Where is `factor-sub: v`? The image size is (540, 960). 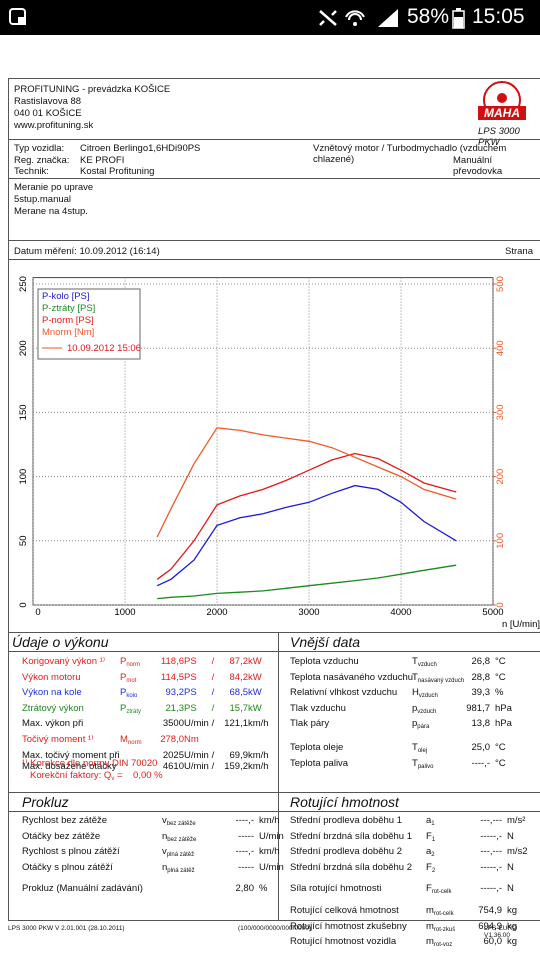
factor-sub: v is located at coordinates (113, 779).